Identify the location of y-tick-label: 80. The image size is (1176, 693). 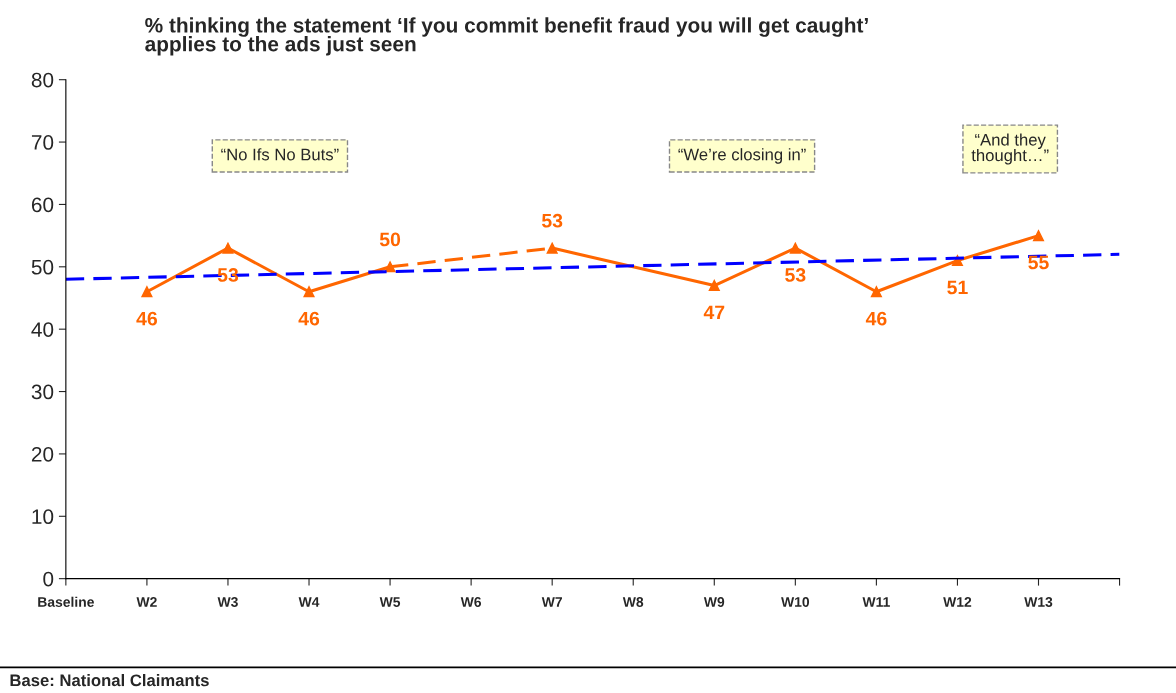
(42, 80).